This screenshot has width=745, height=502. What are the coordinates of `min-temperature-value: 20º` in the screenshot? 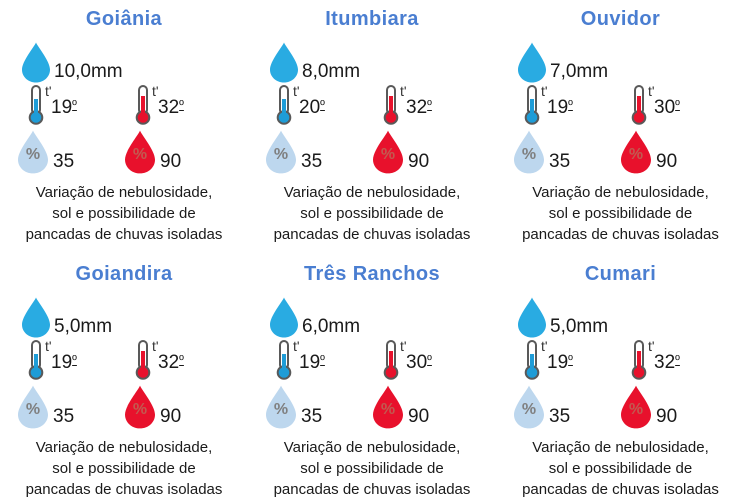 It's located at (312, 107).